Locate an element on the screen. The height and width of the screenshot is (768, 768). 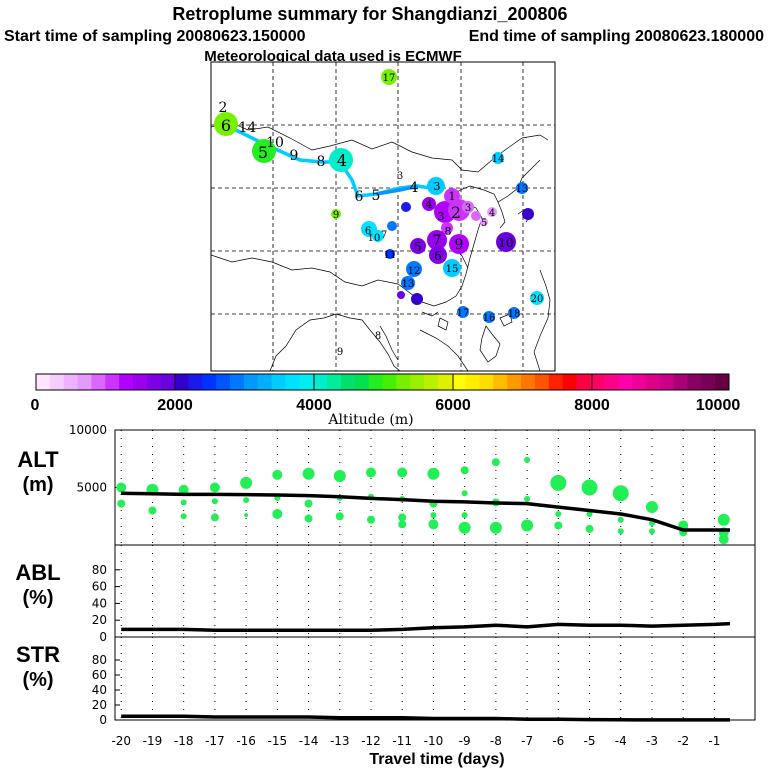
x-tick-label: -9 is located at coordinates (465, 741).